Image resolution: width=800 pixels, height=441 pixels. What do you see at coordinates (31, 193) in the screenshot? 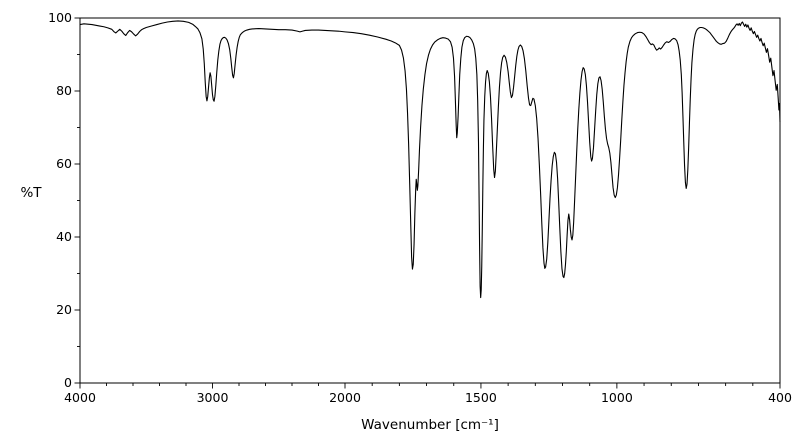
I see `y-axis-label: %T` at bounding box center [31, 193].